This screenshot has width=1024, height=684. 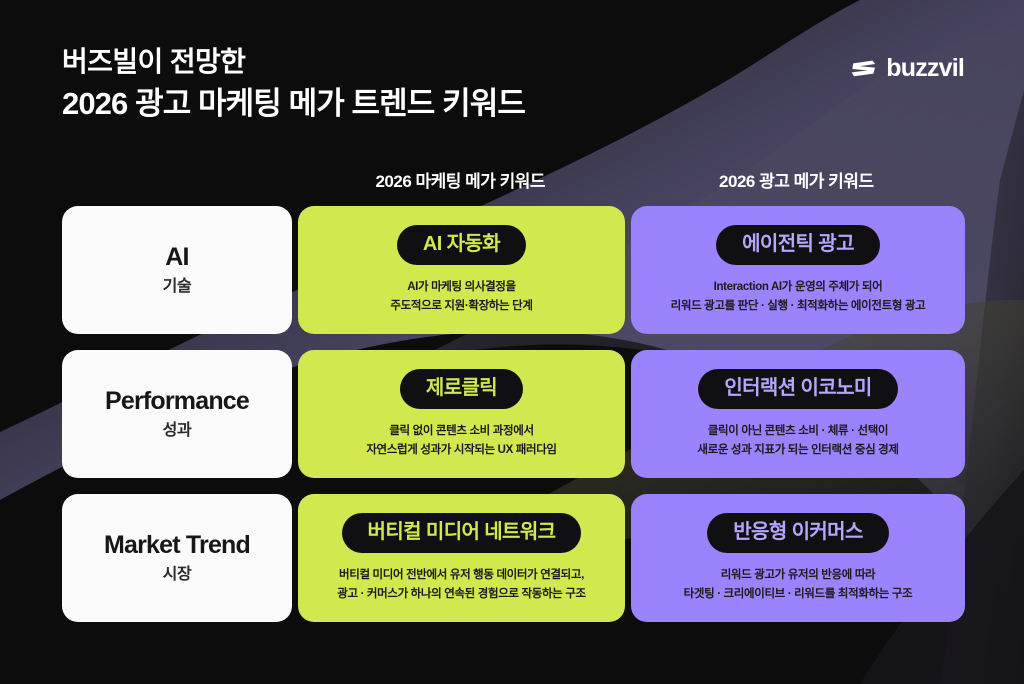 What do you see at coordinates (177, 257) in the screenshot?
I see `row-label-en: AI` at bounding box center [177, 257].